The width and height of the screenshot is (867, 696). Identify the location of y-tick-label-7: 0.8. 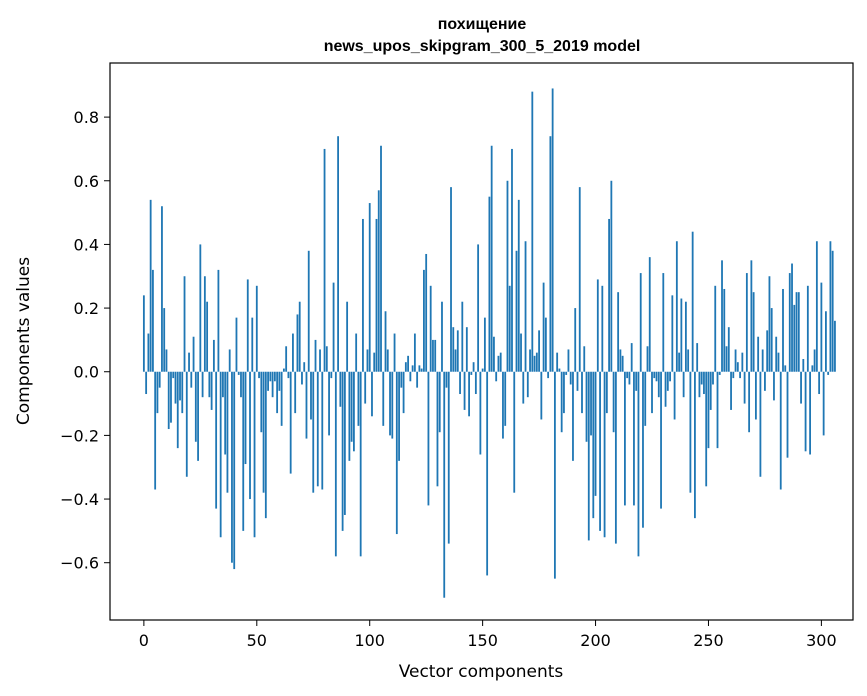
(86, 117).